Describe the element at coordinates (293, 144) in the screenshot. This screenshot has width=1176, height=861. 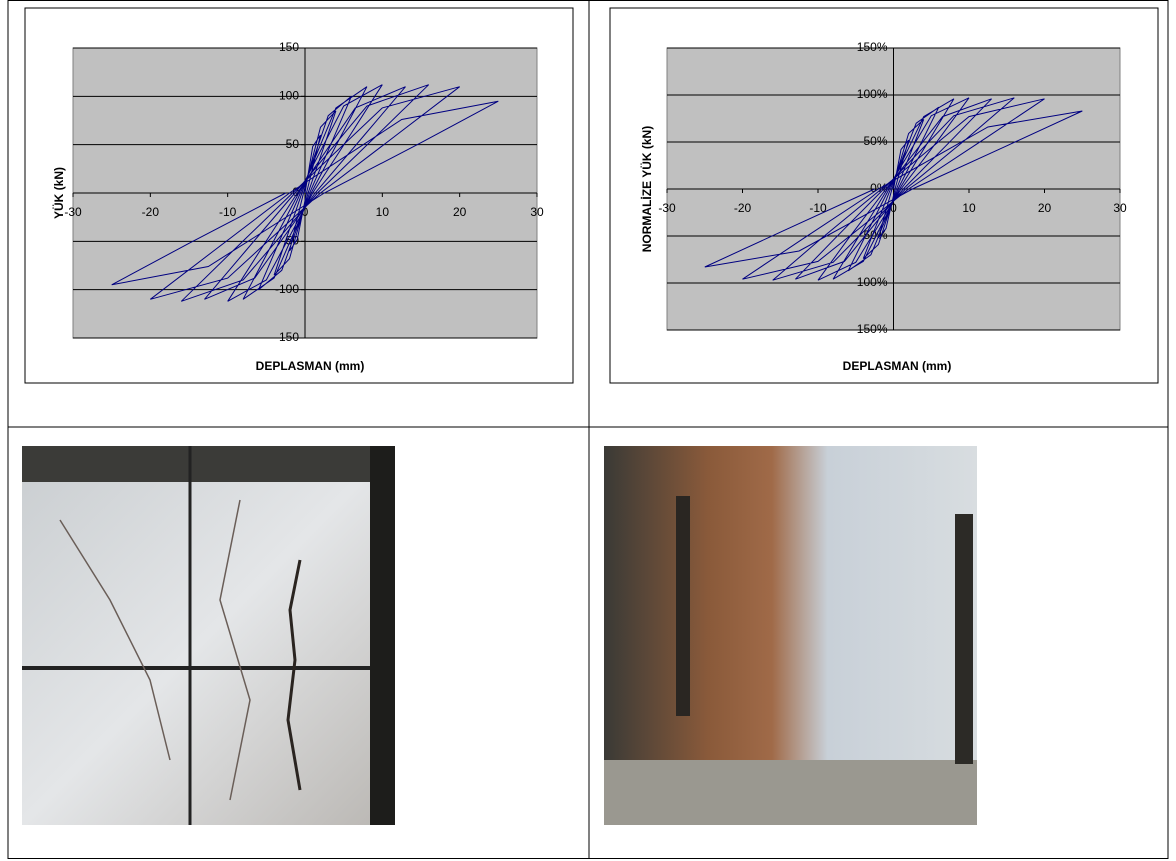
I see `y-tick-label: 50` at that location.